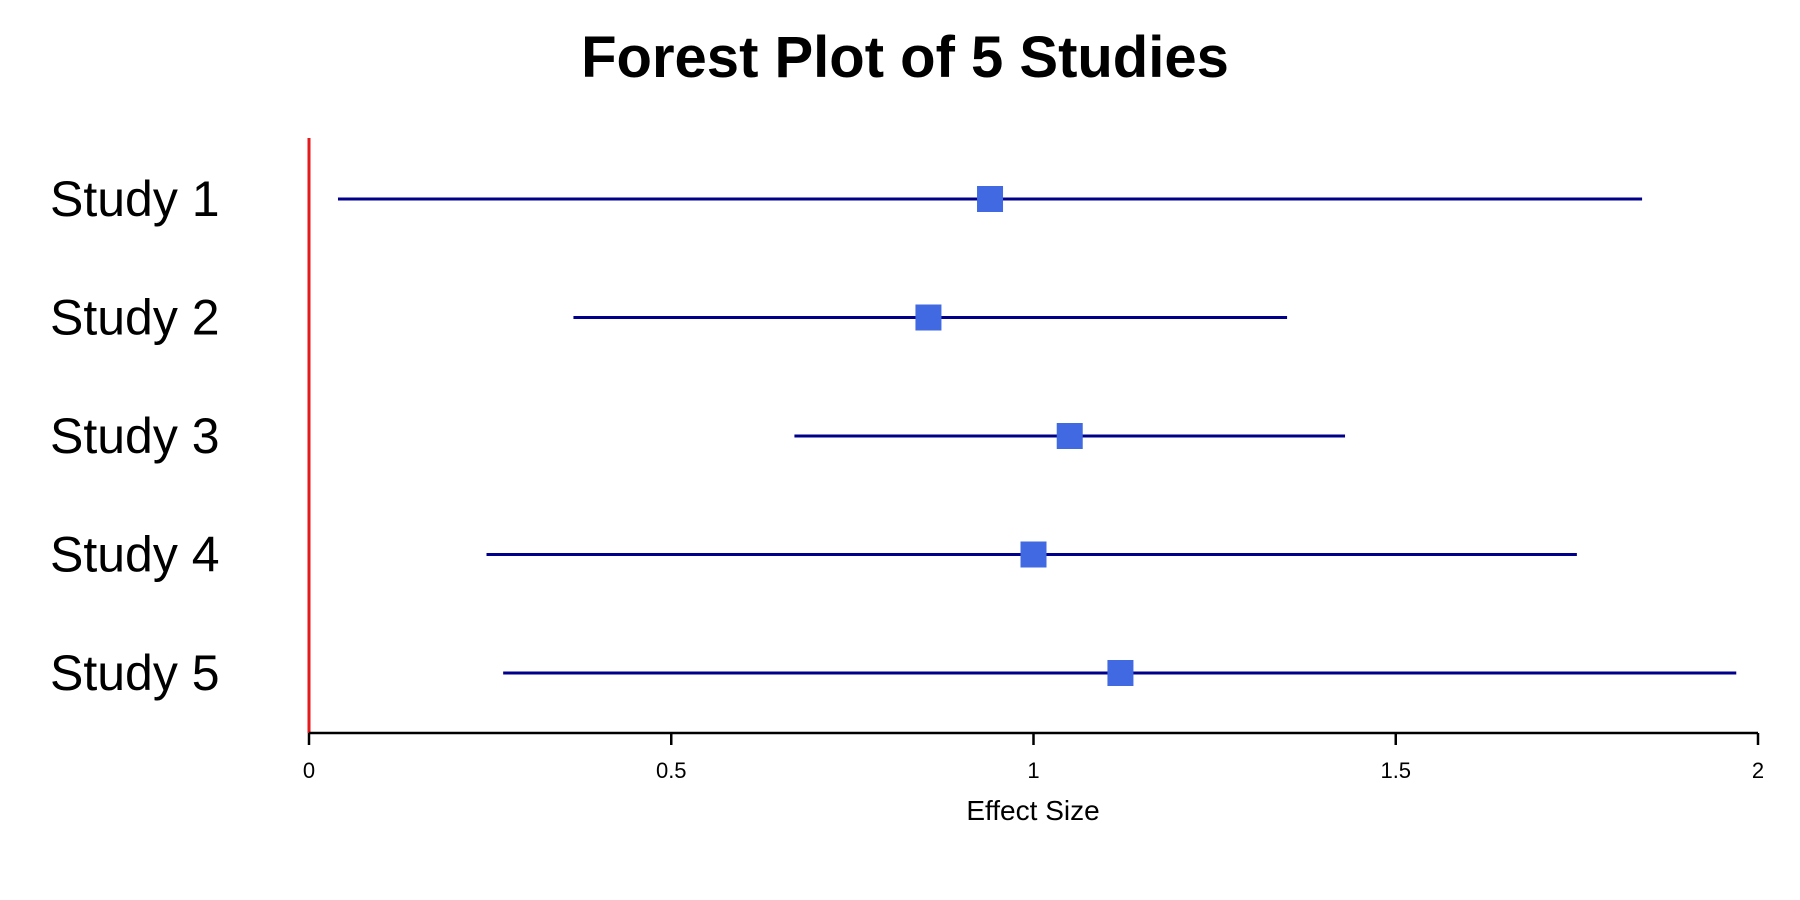  Describe the element at coordinates (905, 57) in the screenshot. I see `chart-title: Forest Plot of 5 Studies` at that location.